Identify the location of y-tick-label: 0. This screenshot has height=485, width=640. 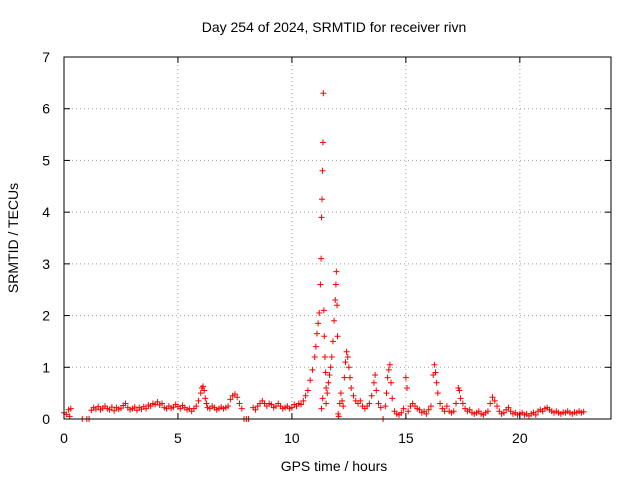
(46, 419).